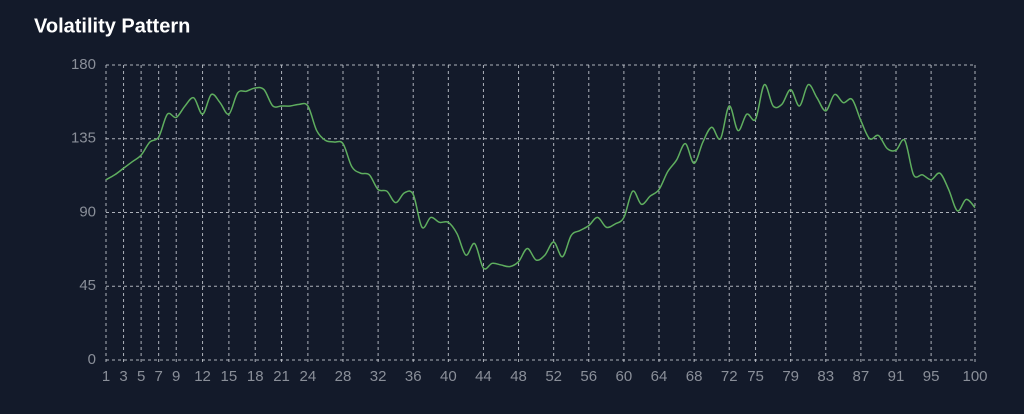  I want to click on x-tick-label: 95, so click(931, 376).